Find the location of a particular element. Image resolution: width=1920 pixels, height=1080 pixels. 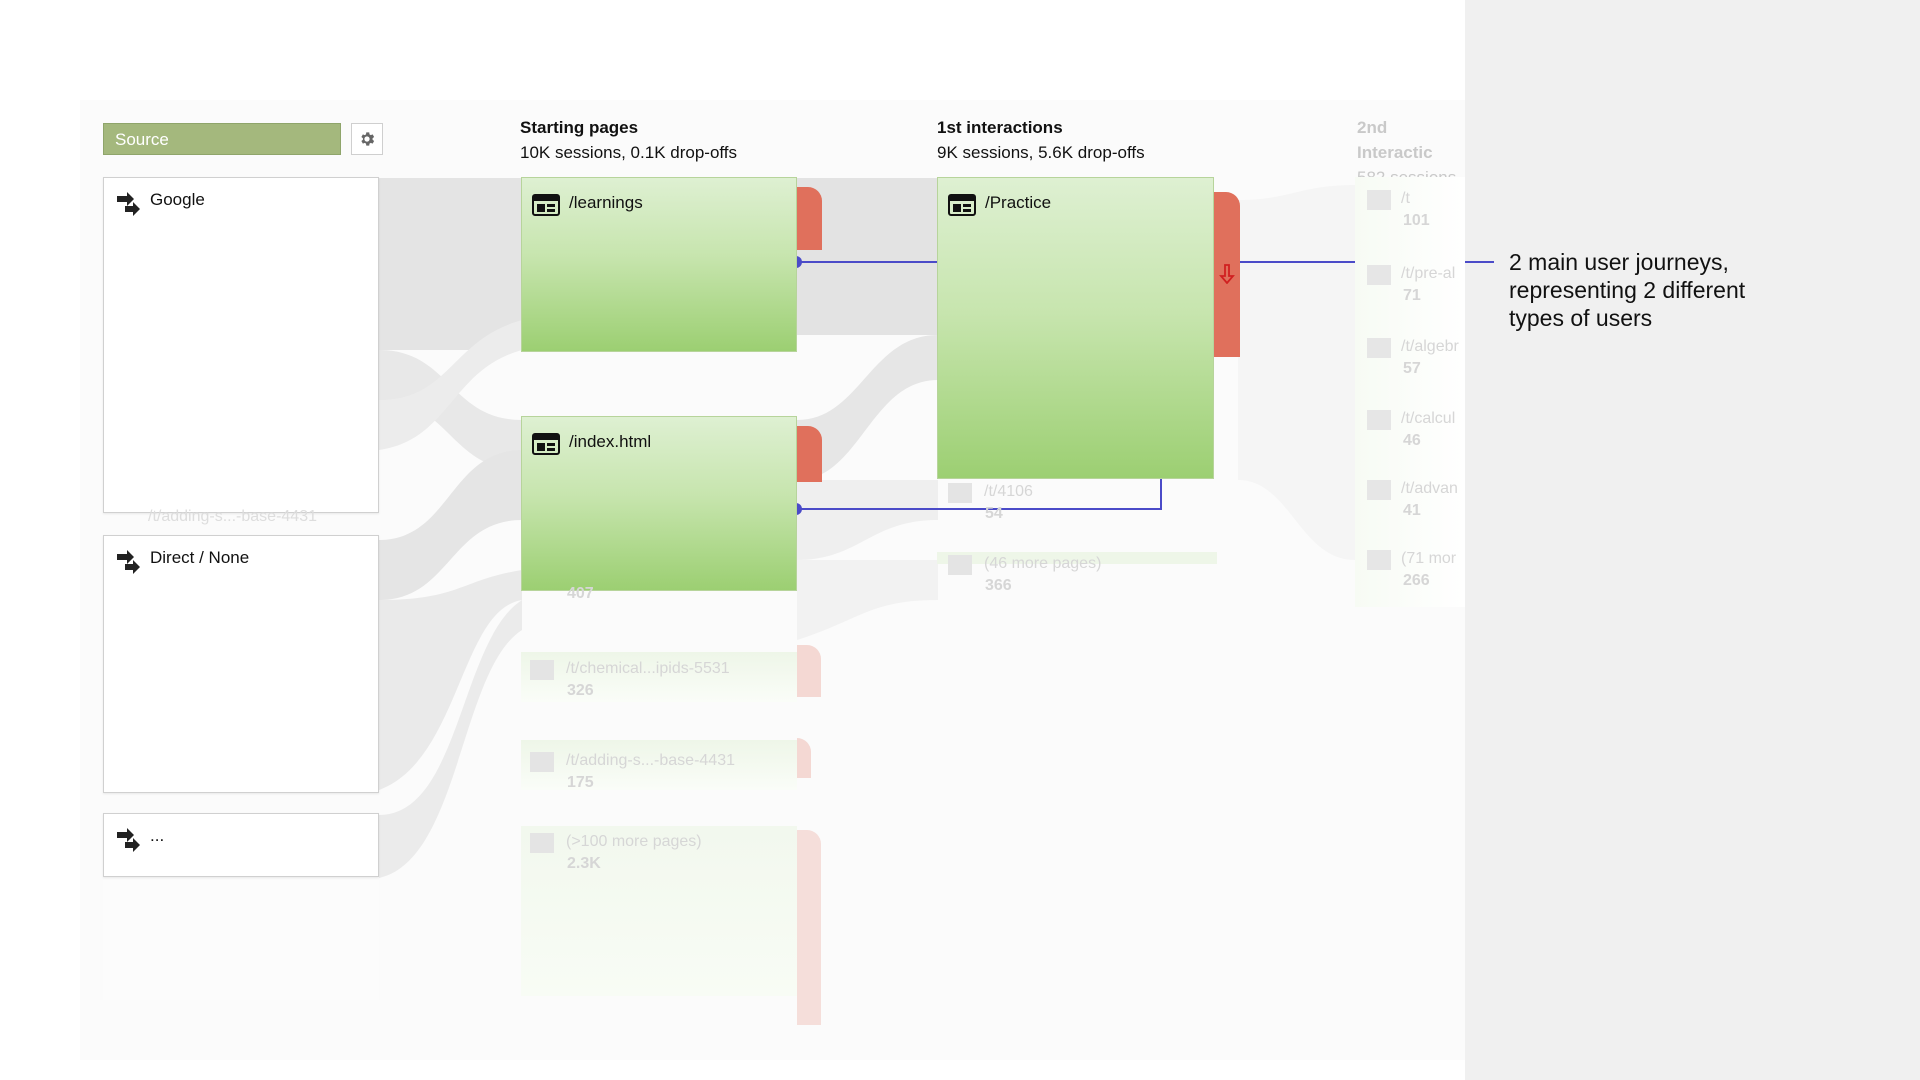

dropoff-bar-learnings is located at coordinates (809, 218).